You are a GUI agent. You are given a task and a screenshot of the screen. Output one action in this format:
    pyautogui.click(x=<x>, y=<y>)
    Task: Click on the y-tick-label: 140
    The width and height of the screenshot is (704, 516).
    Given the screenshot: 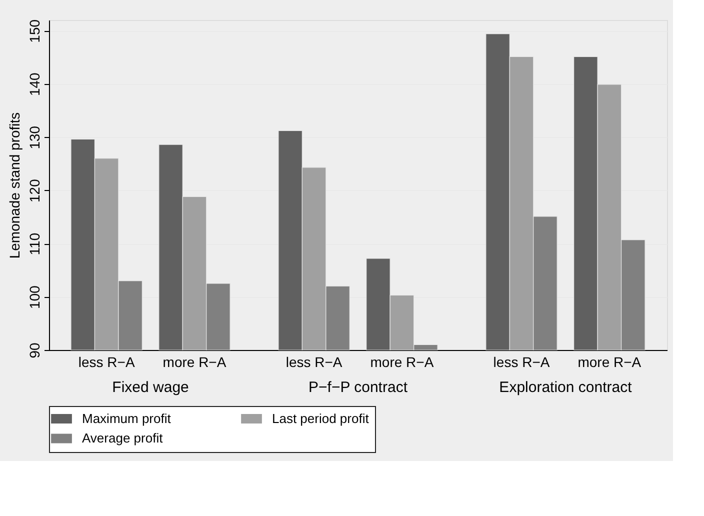 What is the action you would take?
    pyautogui.click(x=34, y=84)
    